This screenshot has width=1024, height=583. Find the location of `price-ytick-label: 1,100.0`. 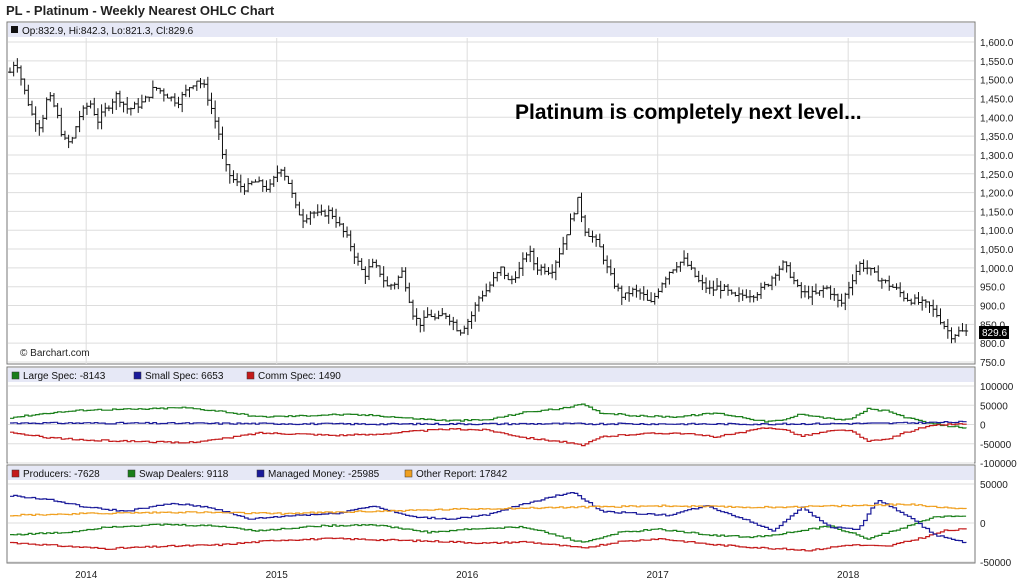

price-ytick-label: 1,100.0 is located at coordinates (997, 231).